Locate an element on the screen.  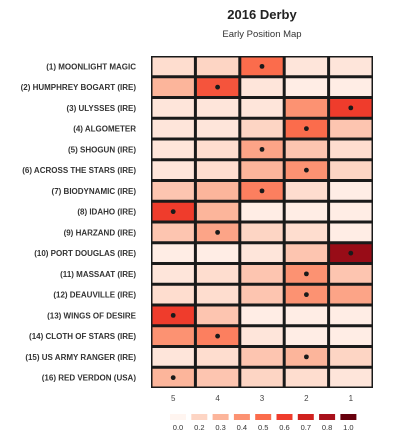
row-label: (1) MOONLIGHT MAGIC is located at coordinates (91, 66).